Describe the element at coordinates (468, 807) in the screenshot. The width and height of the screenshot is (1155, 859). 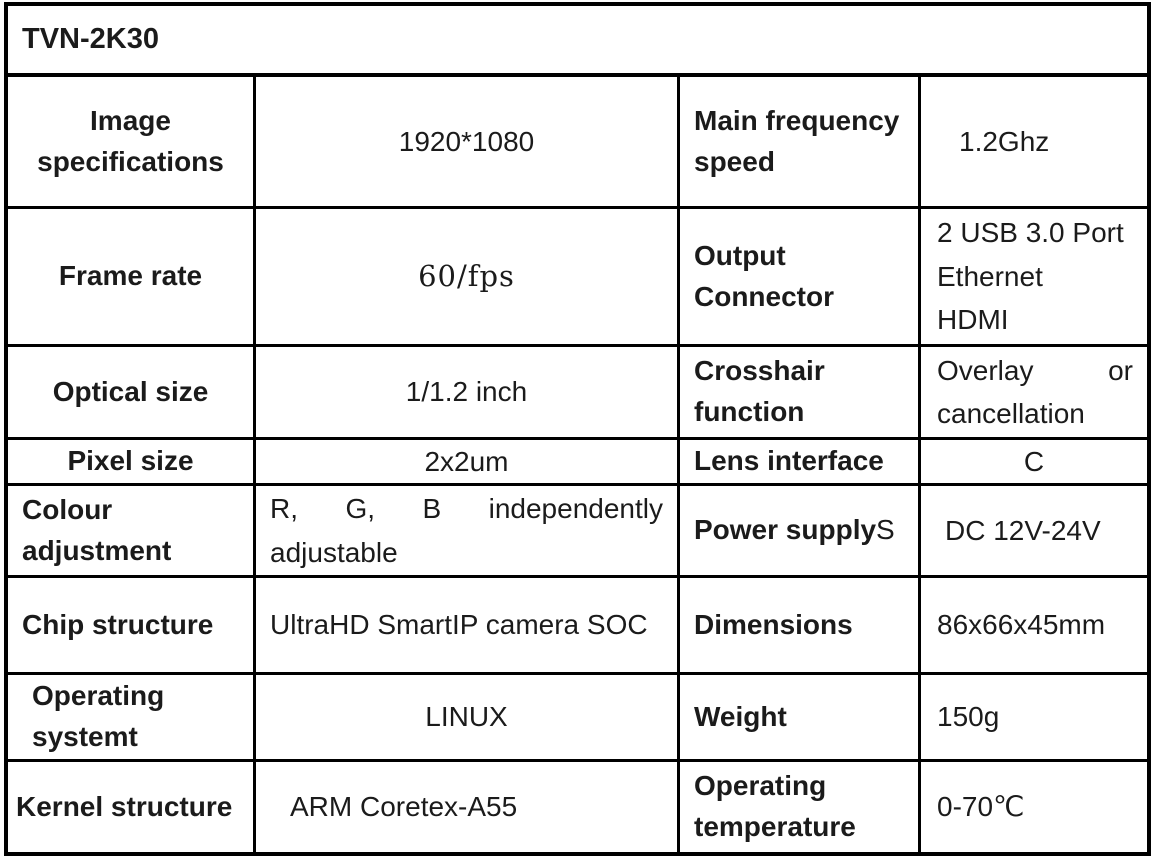
I see `value-kernel-structure: ARM Coretex-A55` at that location.